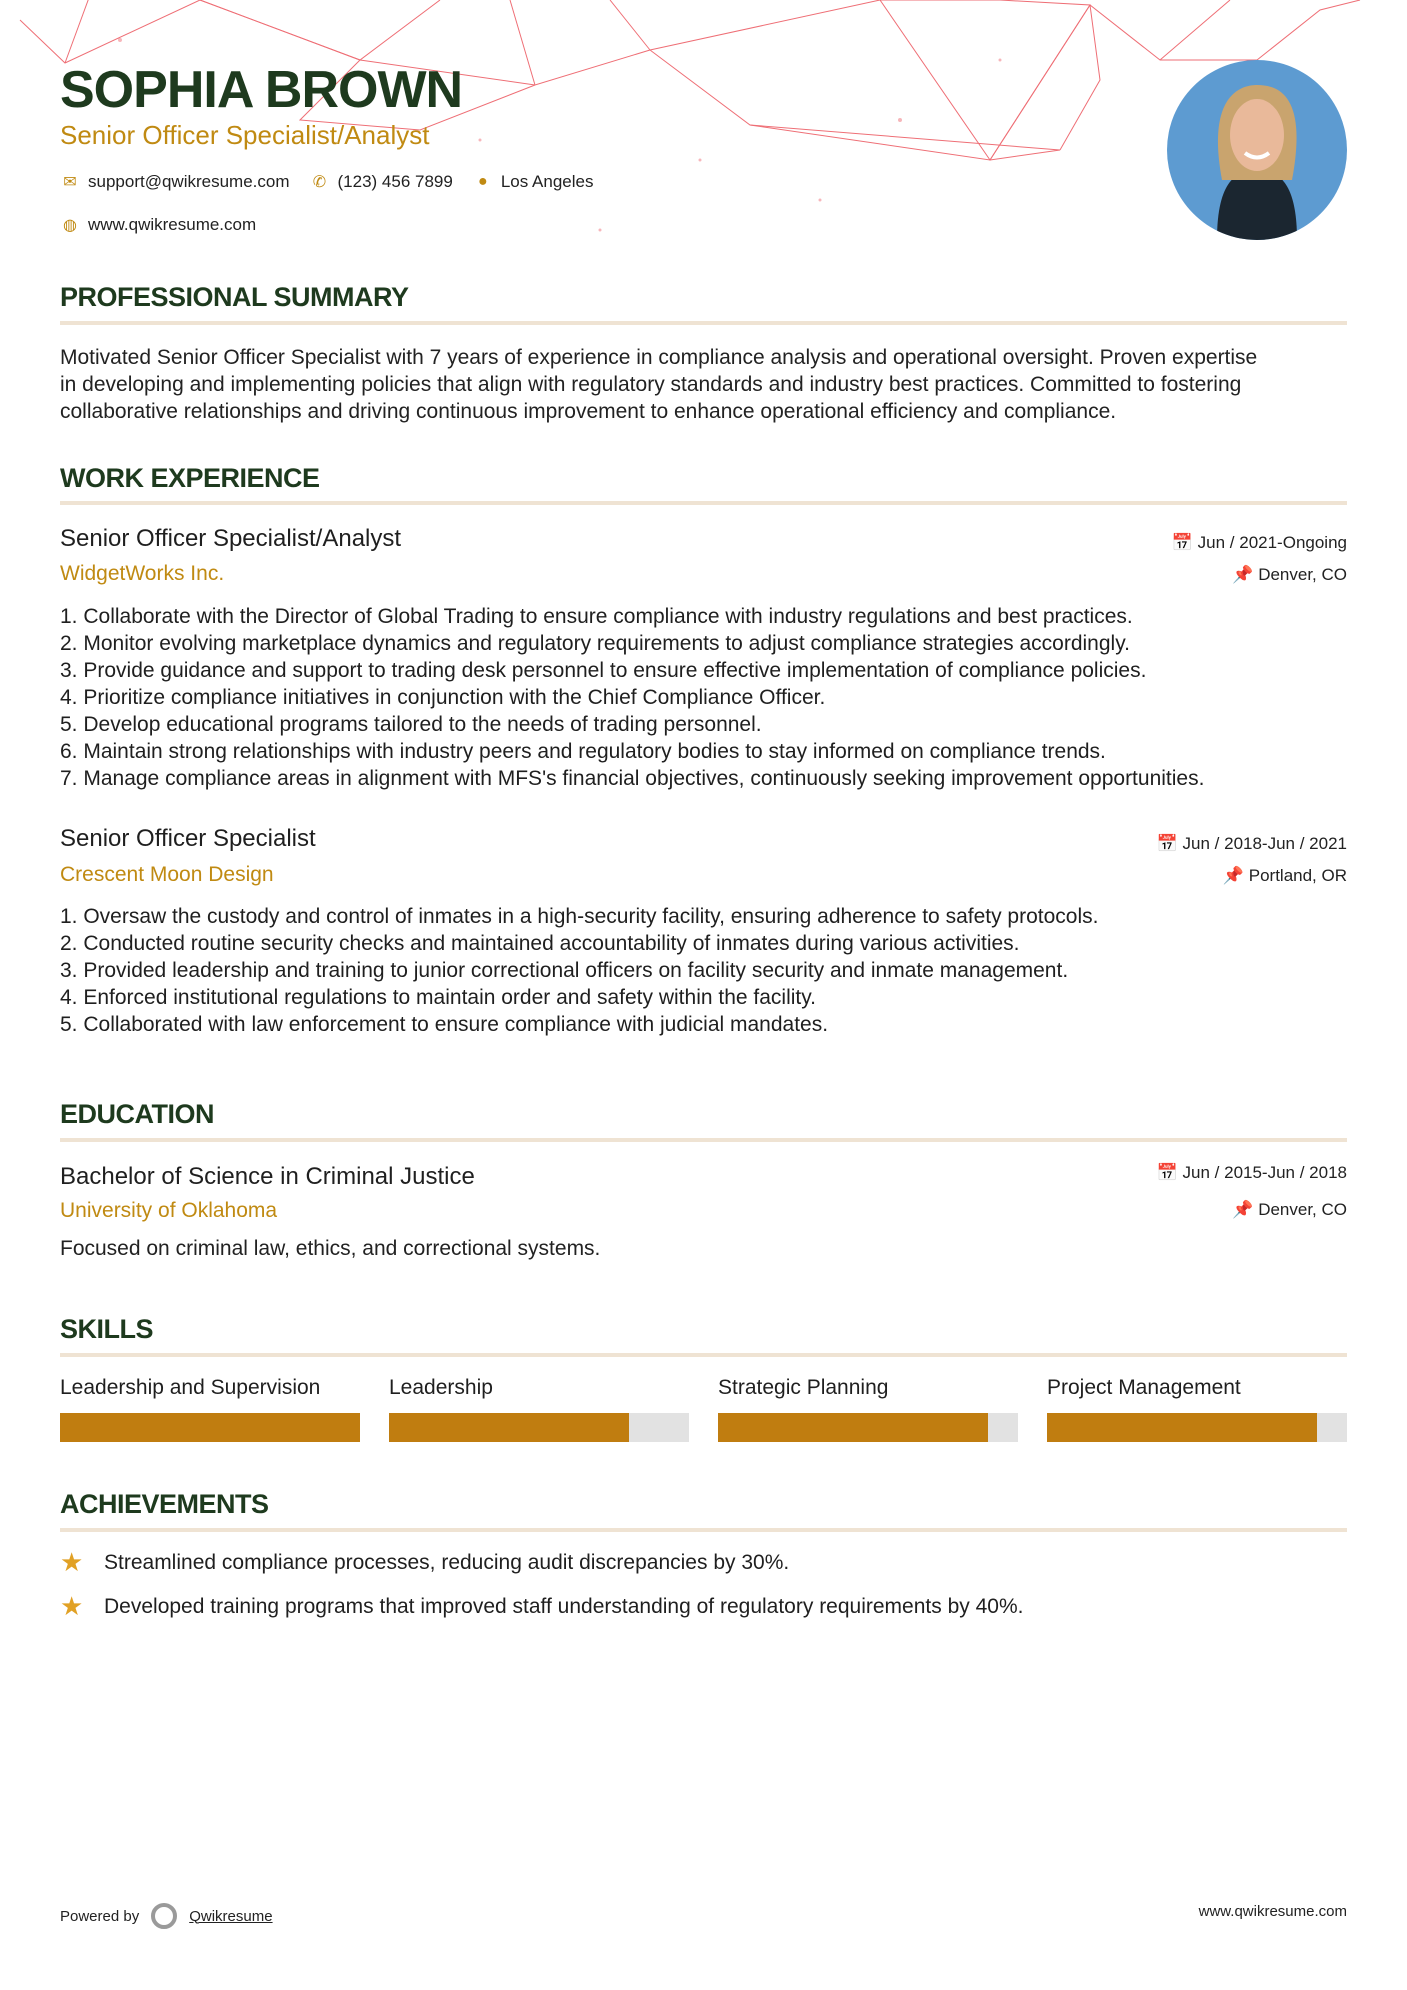  I want to click on website-link: www.qwikresume.com, so click(172, 224).